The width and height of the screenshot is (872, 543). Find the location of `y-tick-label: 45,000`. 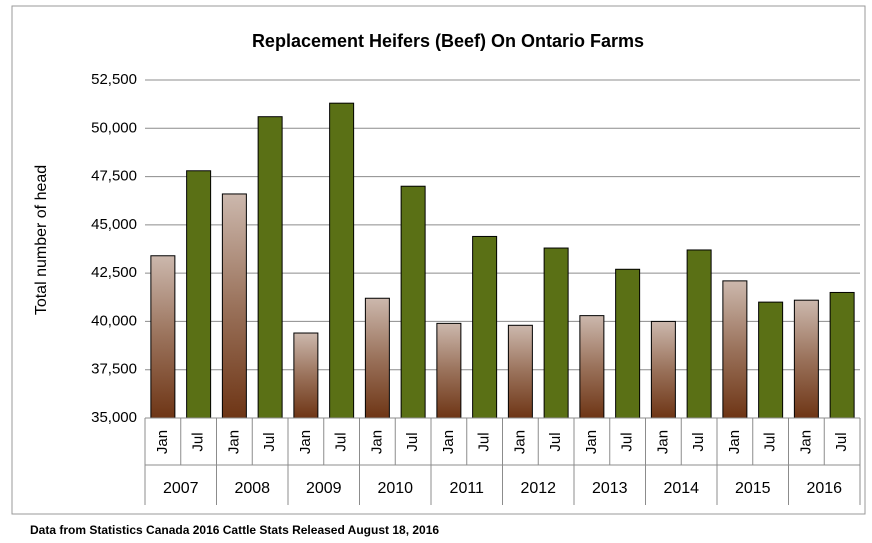

y-tick-label: 45,000 is located at coordinates (114, 224).